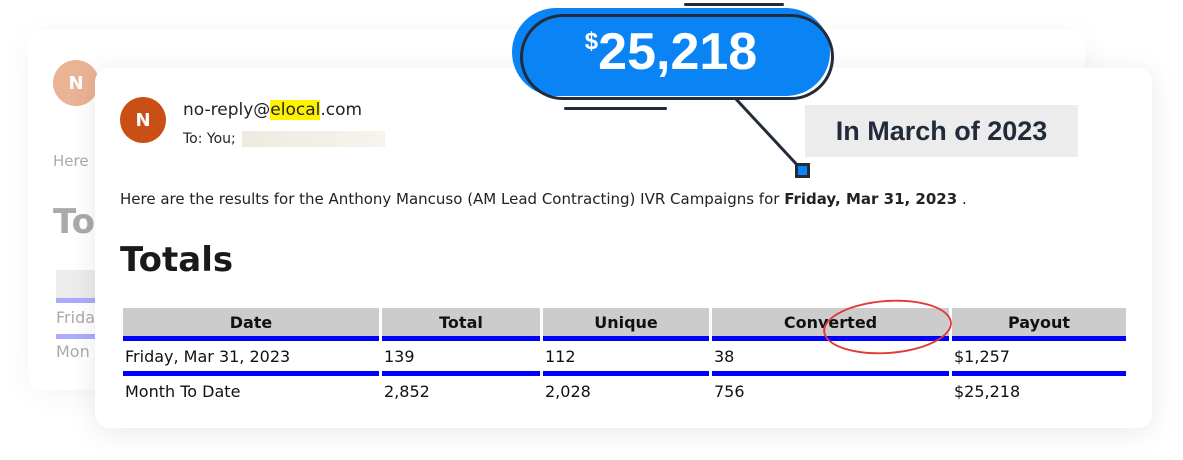  Describe the element at coordinates (295, 110) in the screenshot. I see `sender-highlight: elocal` at that location.